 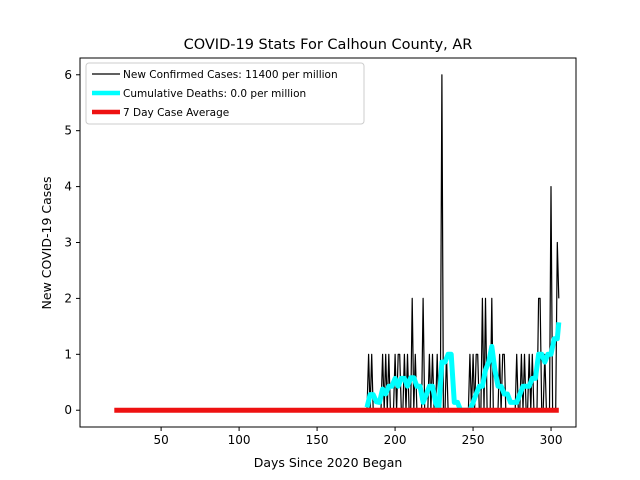 I want to click on x-tick-label: 100, so click(x=239, y=440).